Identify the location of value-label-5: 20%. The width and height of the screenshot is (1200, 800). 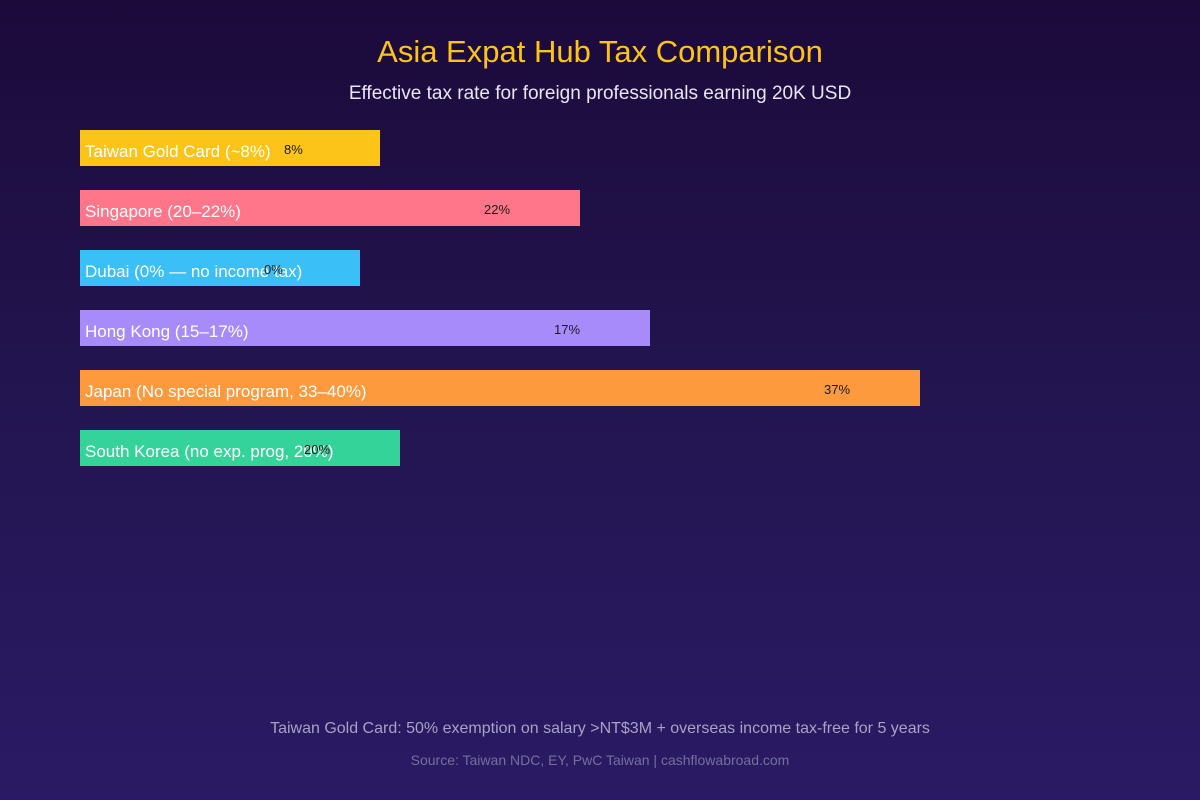
(317, 449).